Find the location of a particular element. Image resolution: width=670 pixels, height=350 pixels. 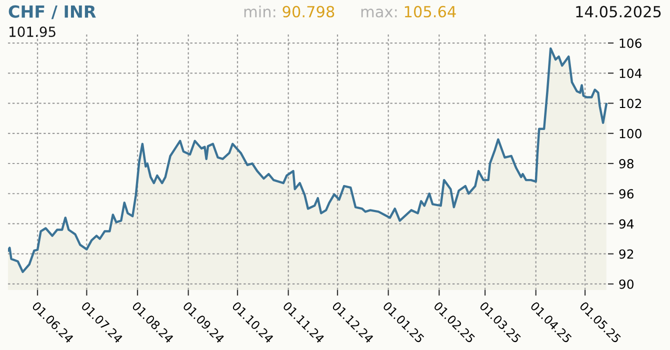

y-tick-label: 94 is located at coordinates (626, 224).